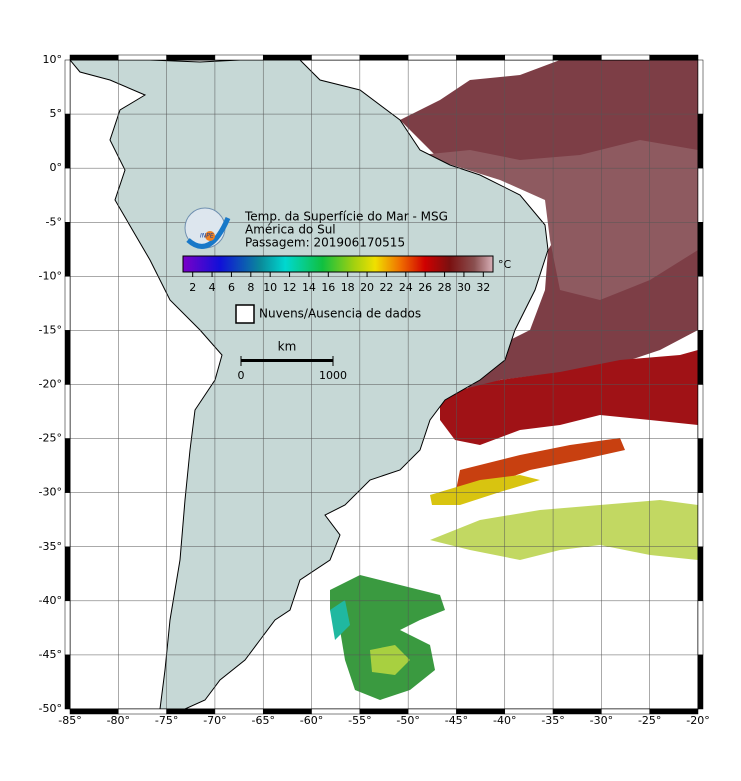 The height and width of the screenshot is (781, 741). I want to click on lat-tick-label: -40°, so click(50, 600).